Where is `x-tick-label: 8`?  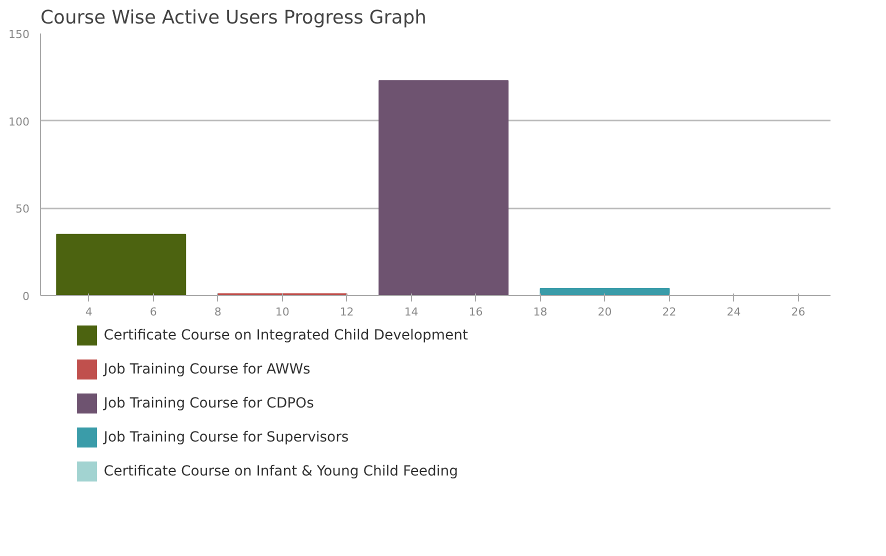
x-tick-label: 8 is located at coordinates (218, 312).